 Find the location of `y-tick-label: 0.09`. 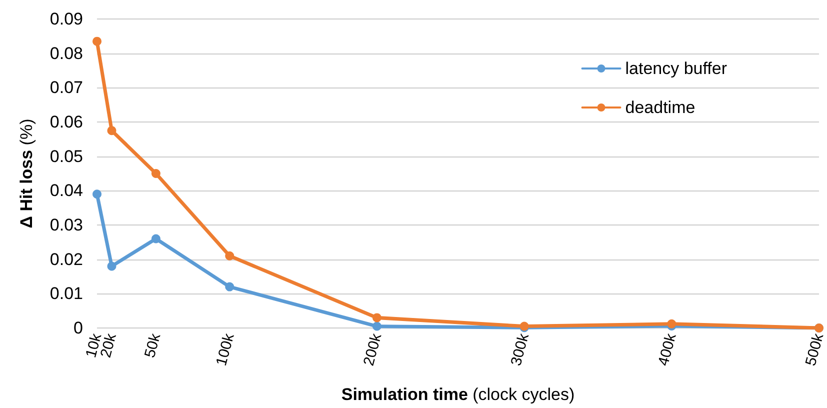

y-tick-label: 0.09 is located at coordinates (66, 19).